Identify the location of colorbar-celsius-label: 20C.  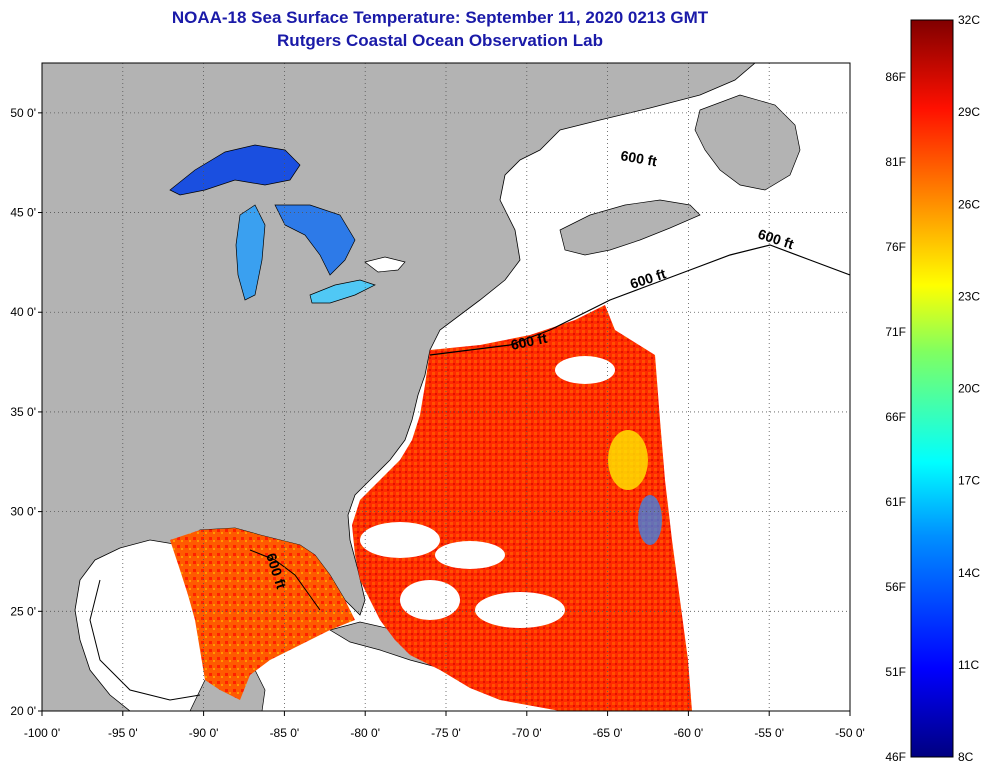
(969, 389).